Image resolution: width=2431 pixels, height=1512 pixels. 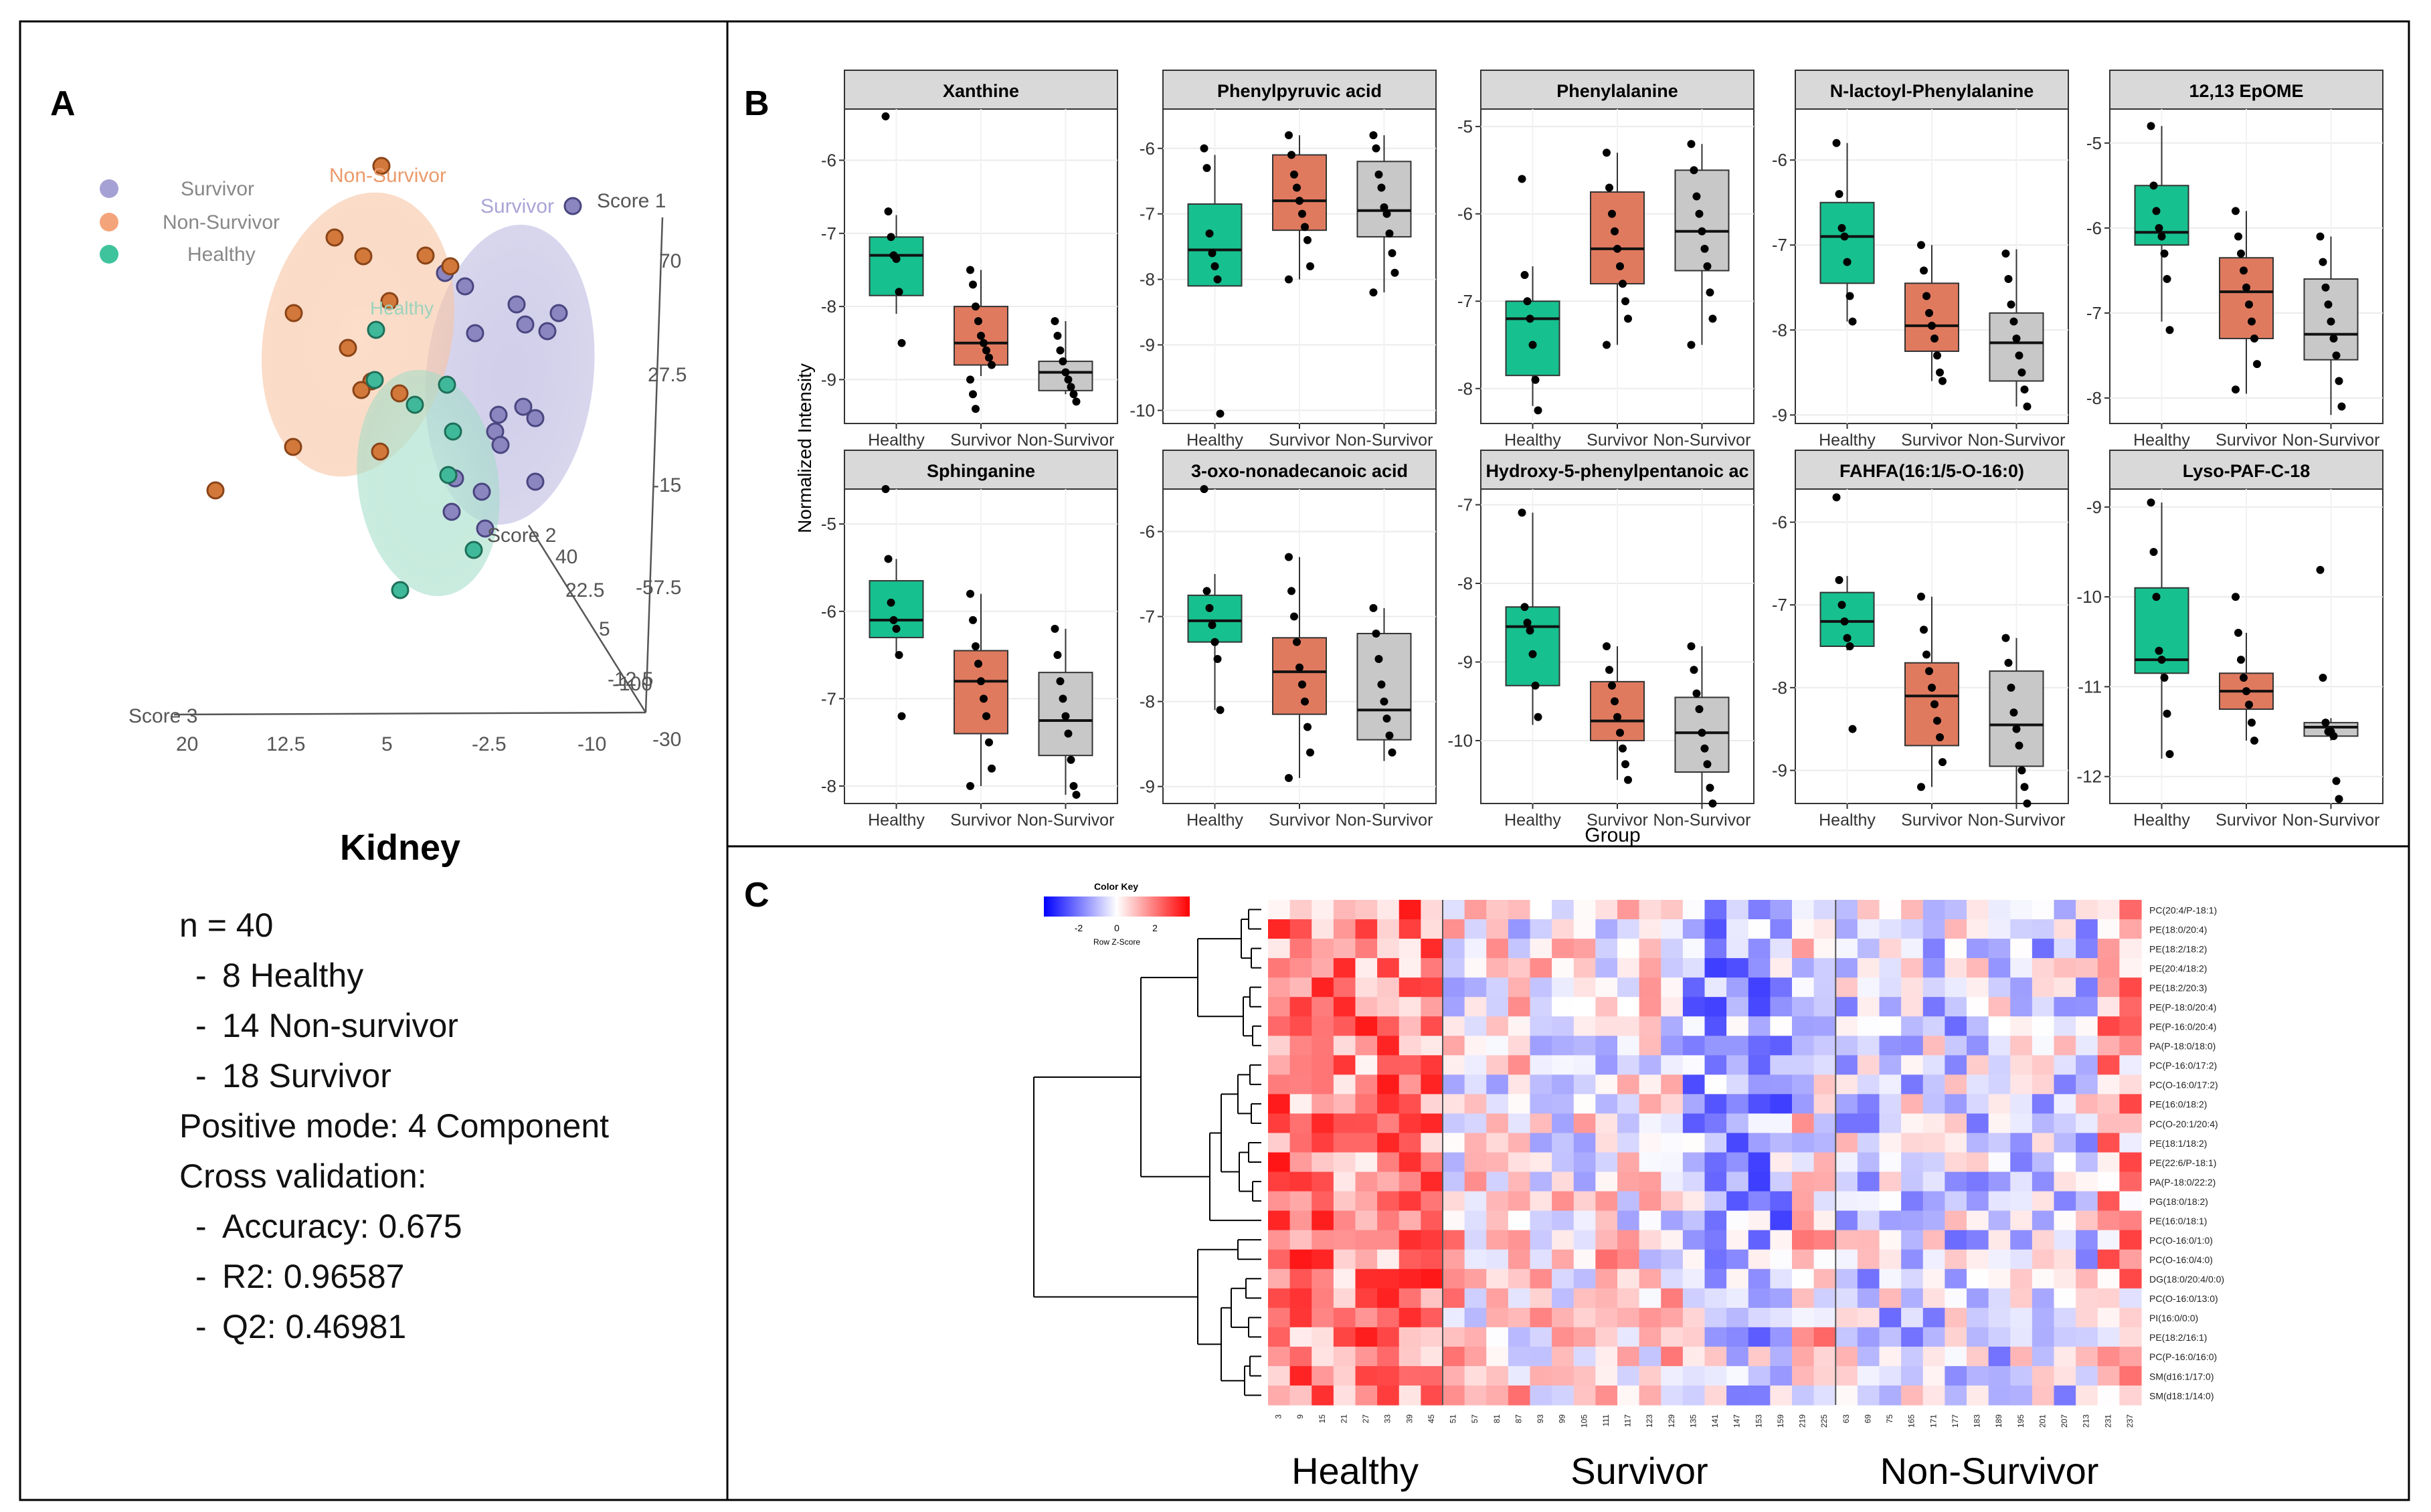 I want to click on facet-title: Lyso-PAF-C-18, so click(x=2247, y=471).